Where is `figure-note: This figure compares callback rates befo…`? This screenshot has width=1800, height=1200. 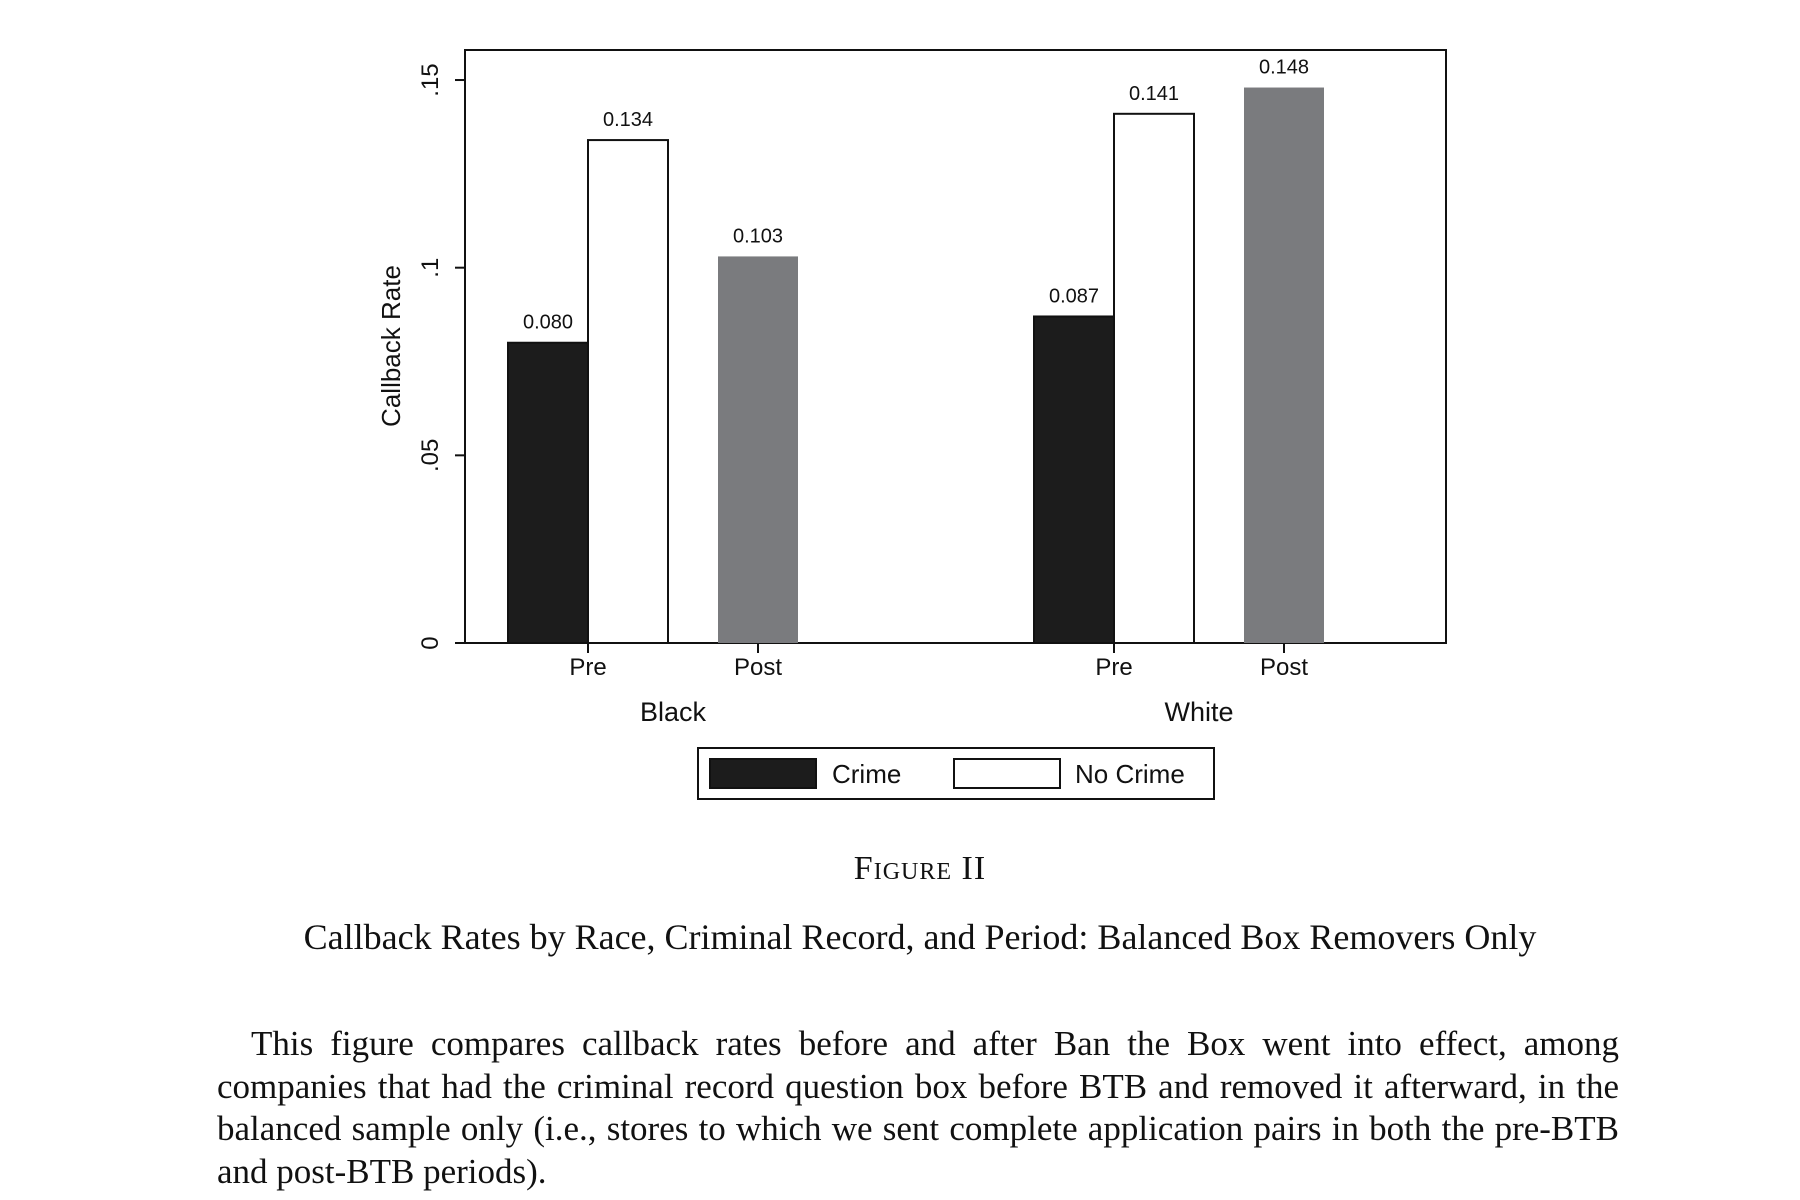
figure-note: This figure compares callback rates befo… is located at coordinates (918, 1107).